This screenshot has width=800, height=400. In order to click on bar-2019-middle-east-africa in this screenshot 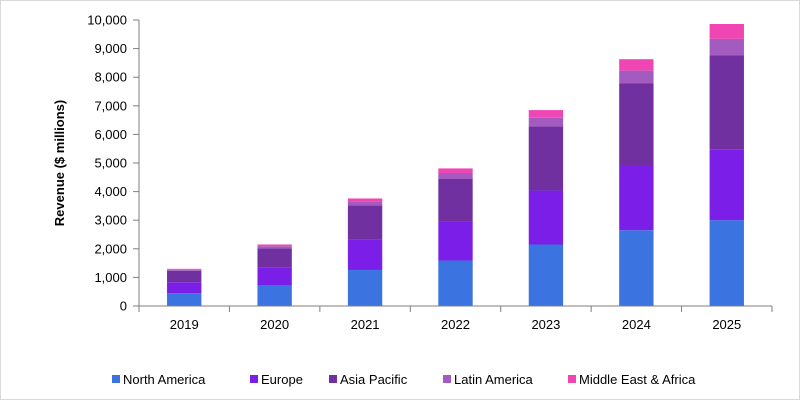, I will do `click(184, 269)`.